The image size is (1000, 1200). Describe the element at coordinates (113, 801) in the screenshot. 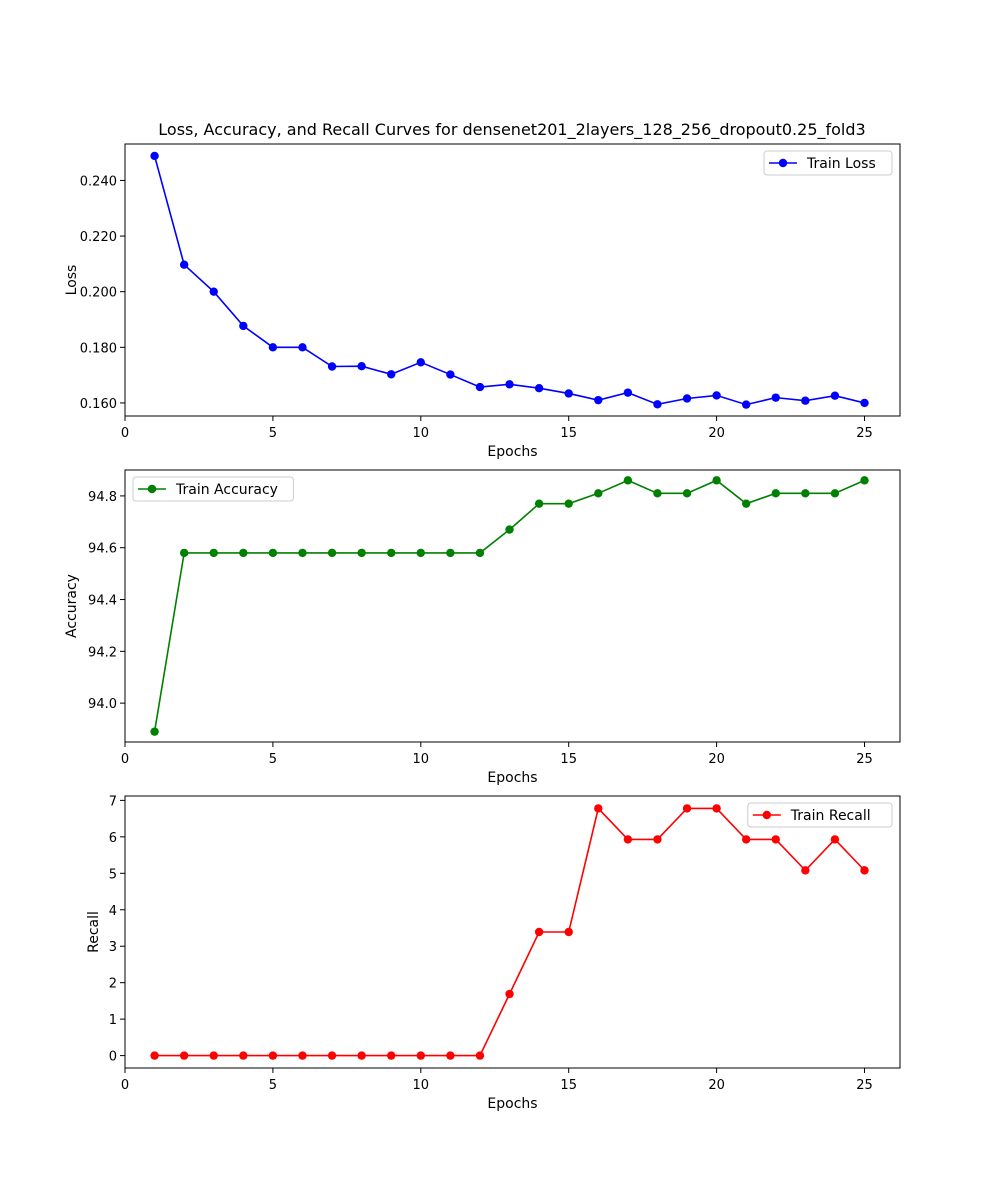

I see `recall-y-tick-label: 7` at that location.